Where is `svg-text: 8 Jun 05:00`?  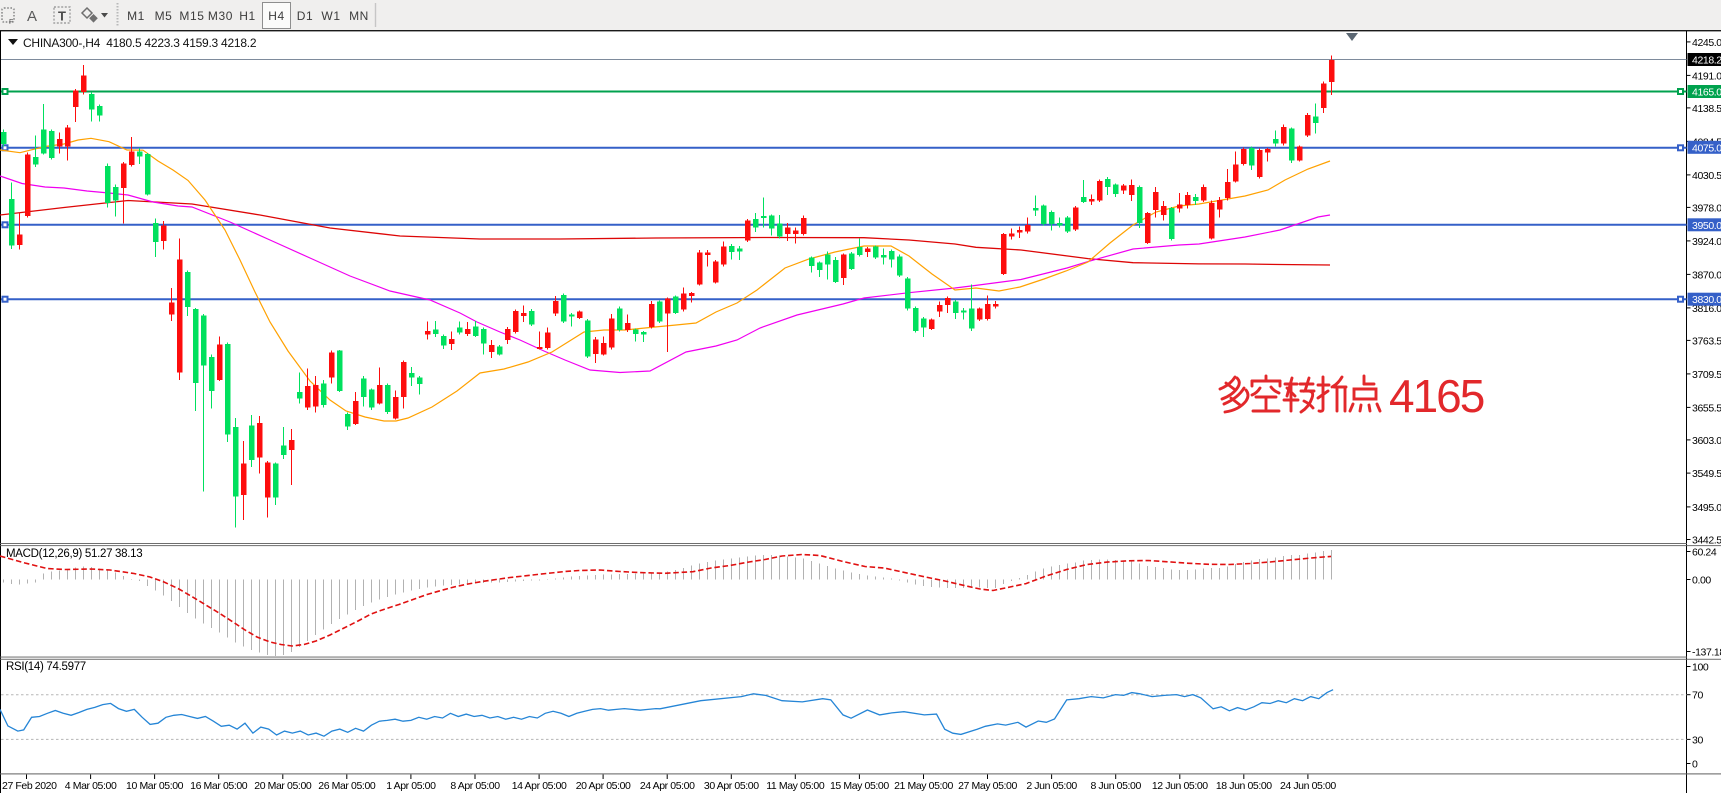 svg-text: 8 Jun 05:00 is located at coordinates (1115, 786).